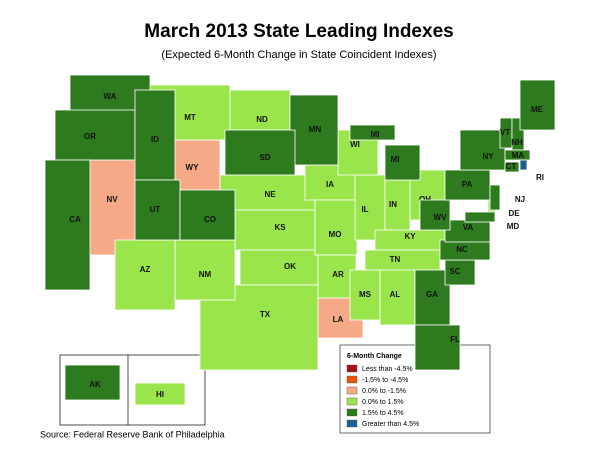  Describe the element at coordinates (383, 402) in the screenshot. I see `legend-label: 0.0% to 1.5%` at that location.